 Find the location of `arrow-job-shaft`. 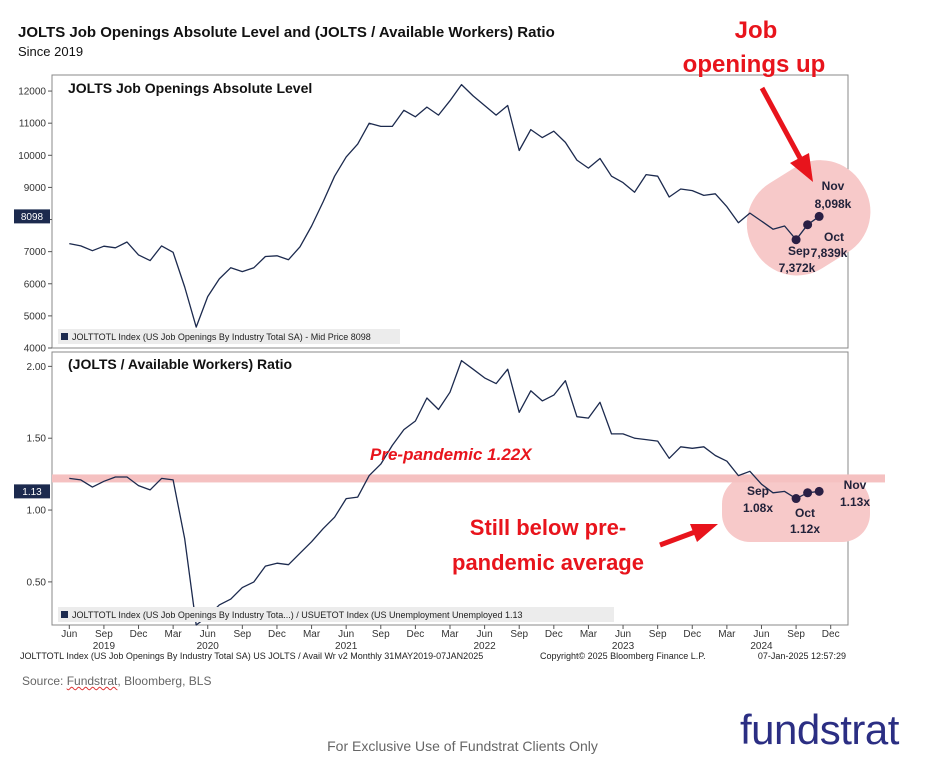

arrow-job-shaft is located at coordinates (781, 123).